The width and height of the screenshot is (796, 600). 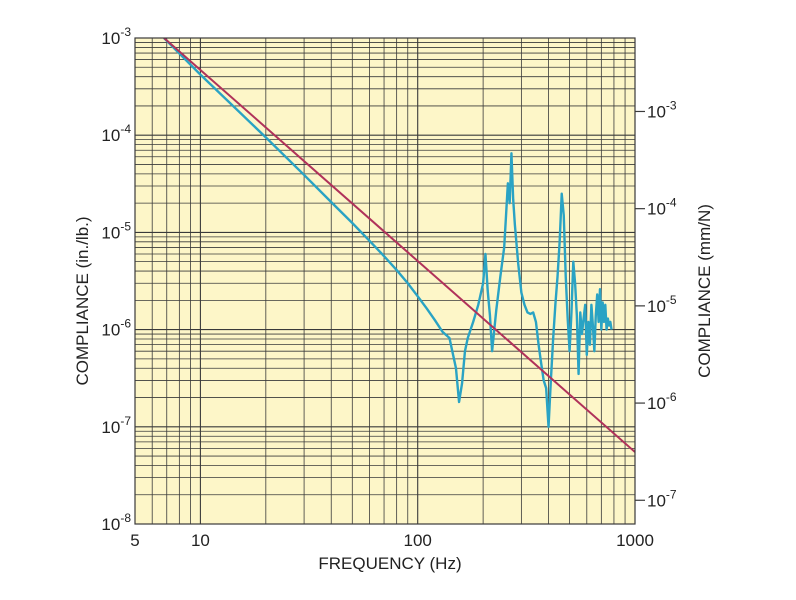 What do you see at coordinates (134, 540) in the screenshot?
I see `x-tick-label: 5` at bounding box center [134, 540].